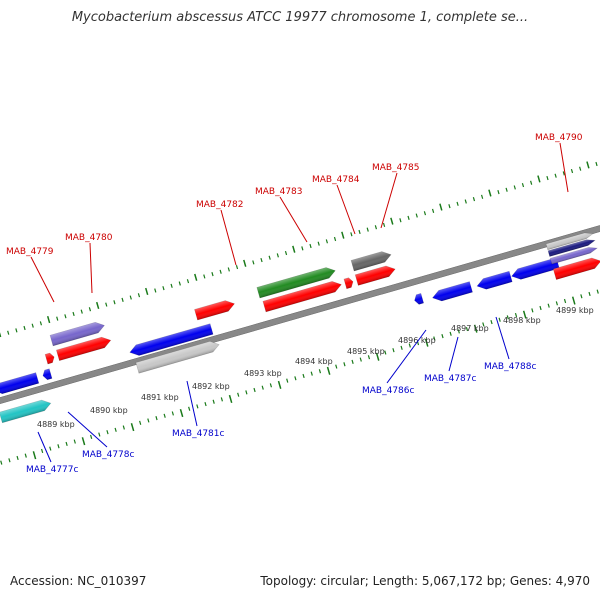 The image size is (600, 600). I want to click on kbp-tick-label: 4892 kbp, so click(211, 386).